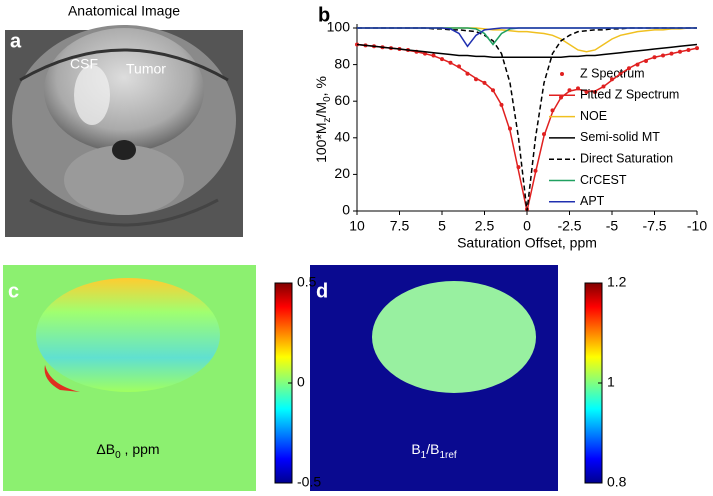  What do you see at coordinates (327, 119) in the screenshot?
I see `label-part: z` at bounding box center [327, 119].